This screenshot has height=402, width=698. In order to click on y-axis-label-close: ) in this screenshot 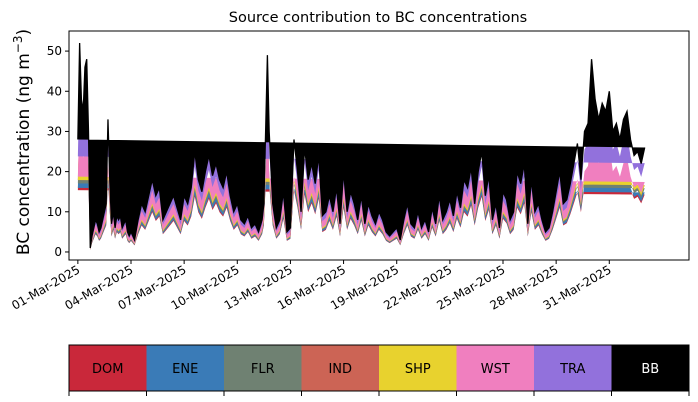, I will do `click(24, 32)`.